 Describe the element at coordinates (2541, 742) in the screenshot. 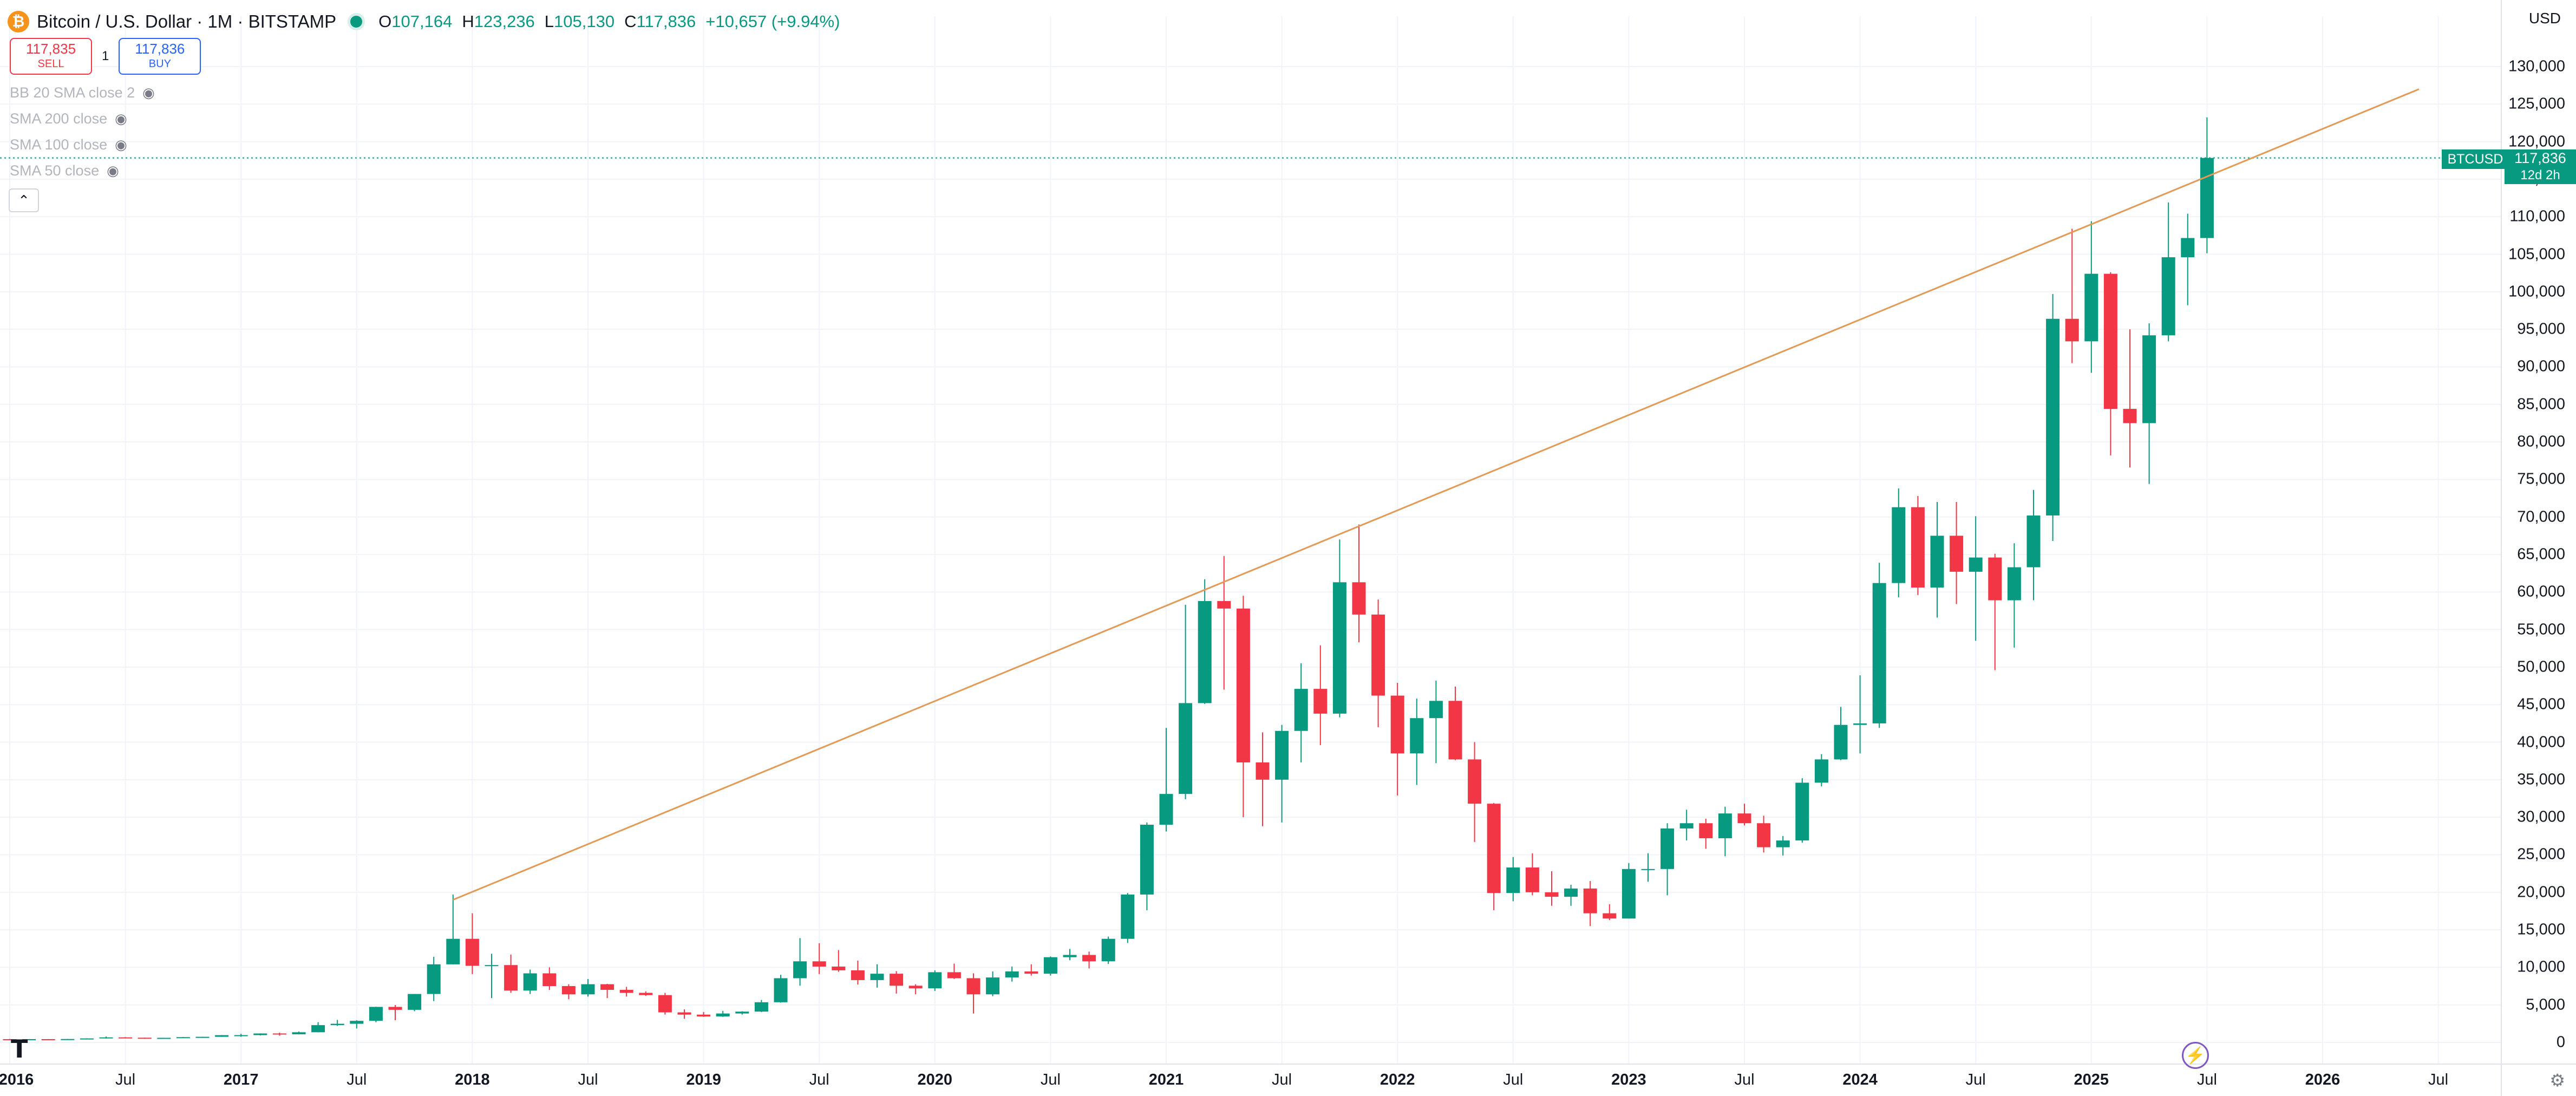

I see `price-tick-label: 40,000` at that location.